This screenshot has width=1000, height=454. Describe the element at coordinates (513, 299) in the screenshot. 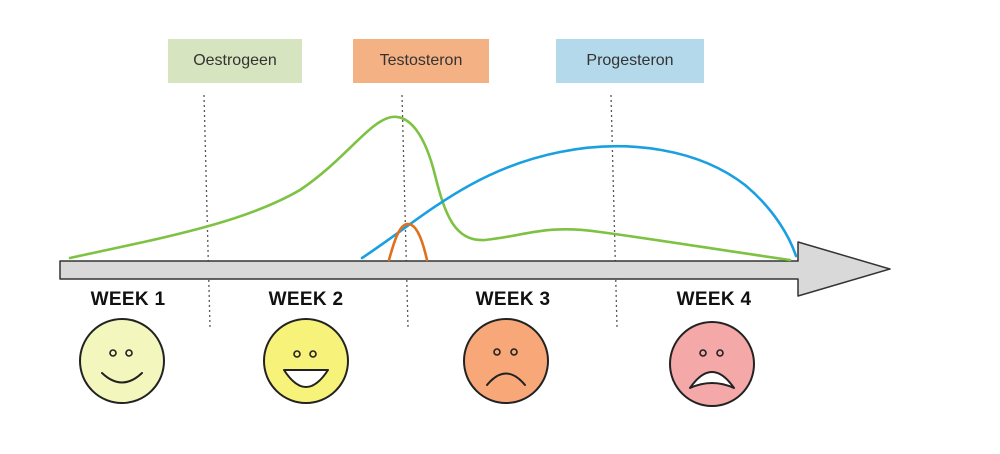

I see `week-3-label: WEEK 3` at that location.